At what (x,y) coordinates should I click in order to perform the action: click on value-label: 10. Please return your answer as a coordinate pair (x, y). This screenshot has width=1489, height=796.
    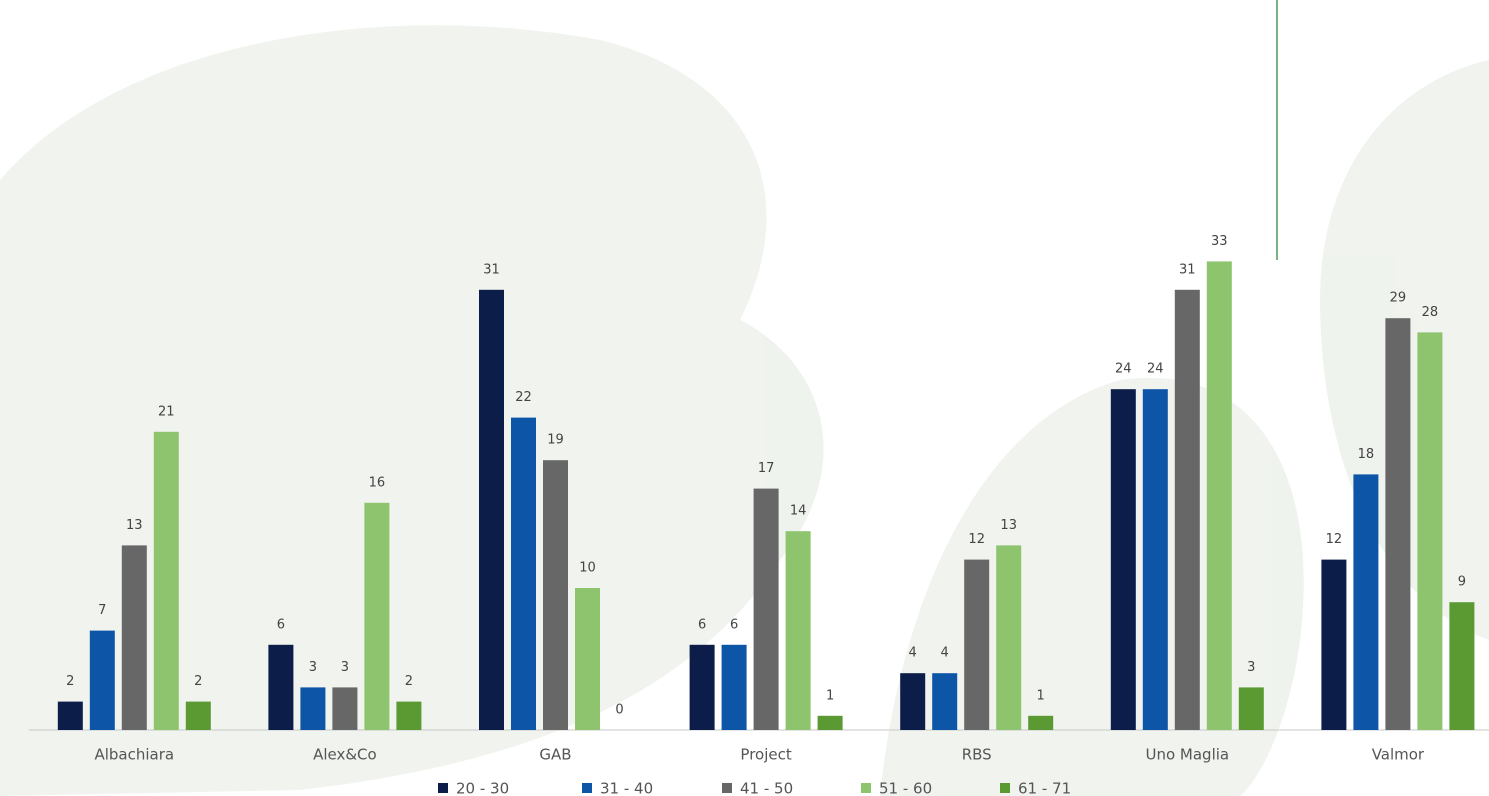
    Looking at the image, I should click on (587, 568).